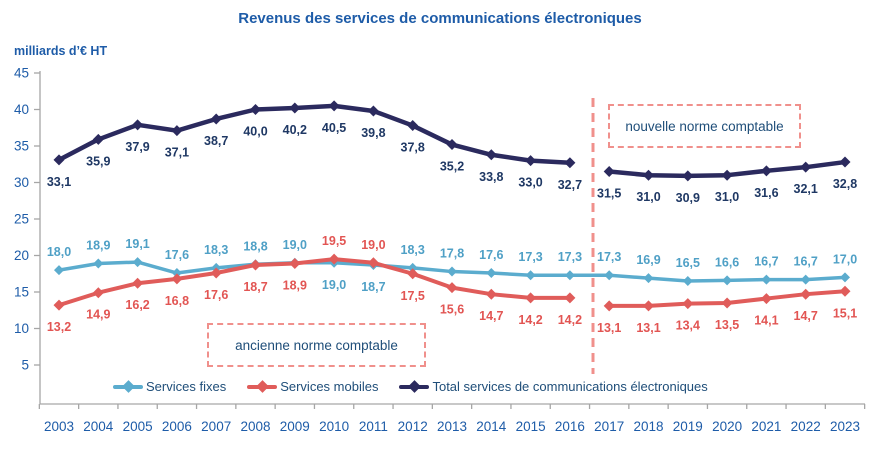 The width and height of the screenshot is (880, 451). What do you see at coordinates (316, 345) in the screenshot?
I see `annotation-old-norm: ancienne norme comptable` at bounding box center [316, 345].